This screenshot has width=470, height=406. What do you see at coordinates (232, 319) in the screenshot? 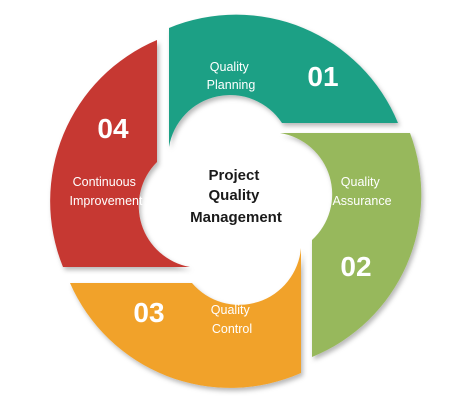
I see `quality-control-label: Quality Control` at bounding box center [232, 319].